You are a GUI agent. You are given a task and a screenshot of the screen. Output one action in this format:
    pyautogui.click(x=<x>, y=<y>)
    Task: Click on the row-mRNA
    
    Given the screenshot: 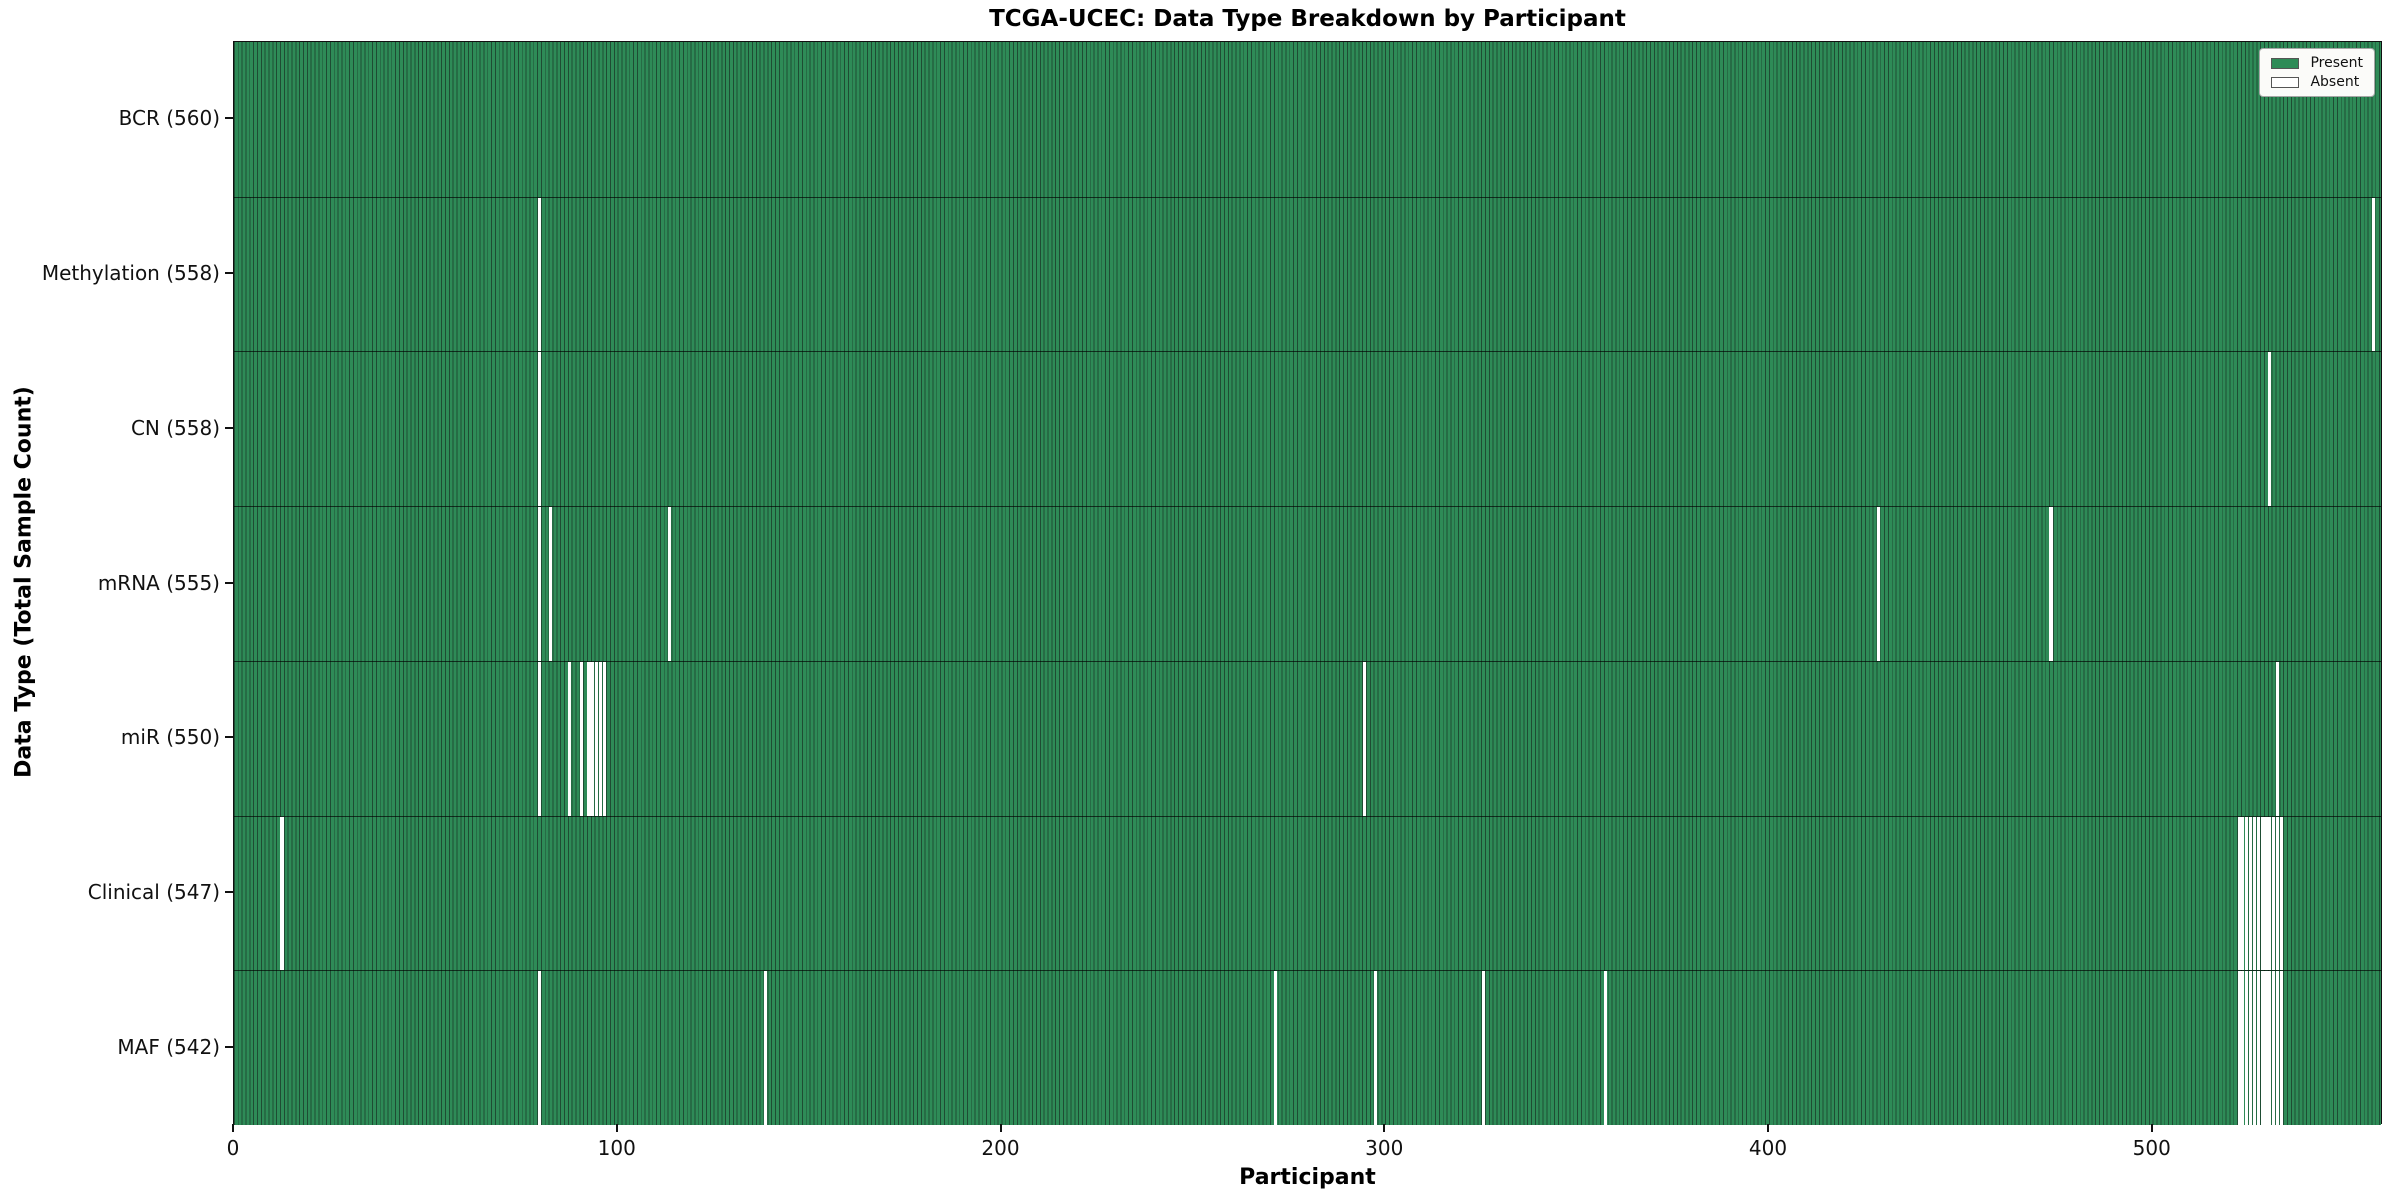 What is the action you would take?
    pyautogui.click(x=1307, y=583)
    